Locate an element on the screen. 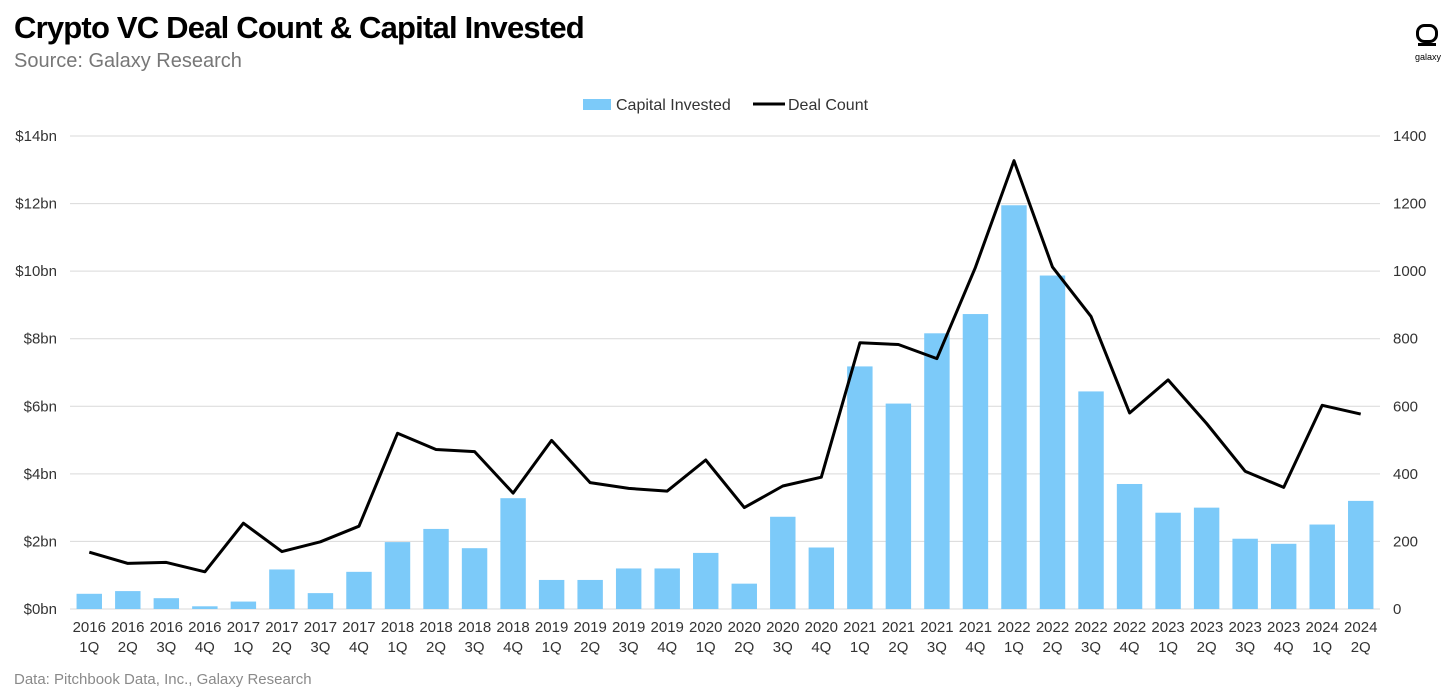 The width and height of the screenshot is (1456, 697). page-title: Crypto VC Deal Count & Capital Invested is located at coordinates (299, 27).